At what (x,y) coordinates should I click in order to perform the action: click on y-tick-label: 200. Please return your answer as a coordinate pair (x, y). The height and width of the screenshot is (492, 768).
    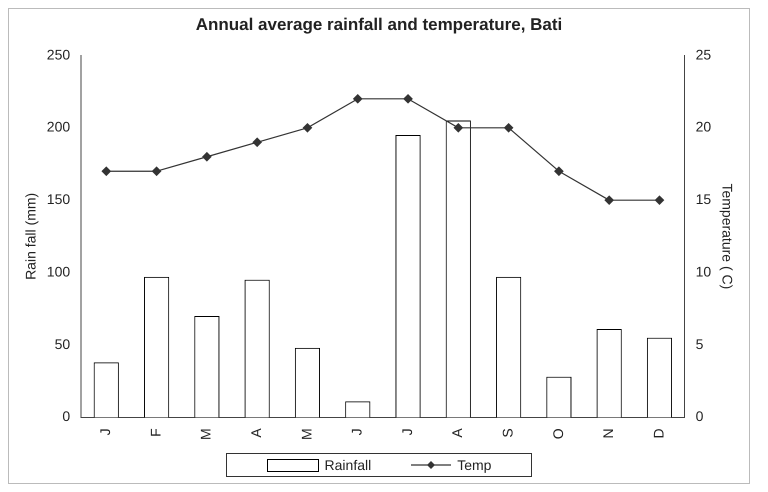
    Looking at the image, I should click on (58, 126).